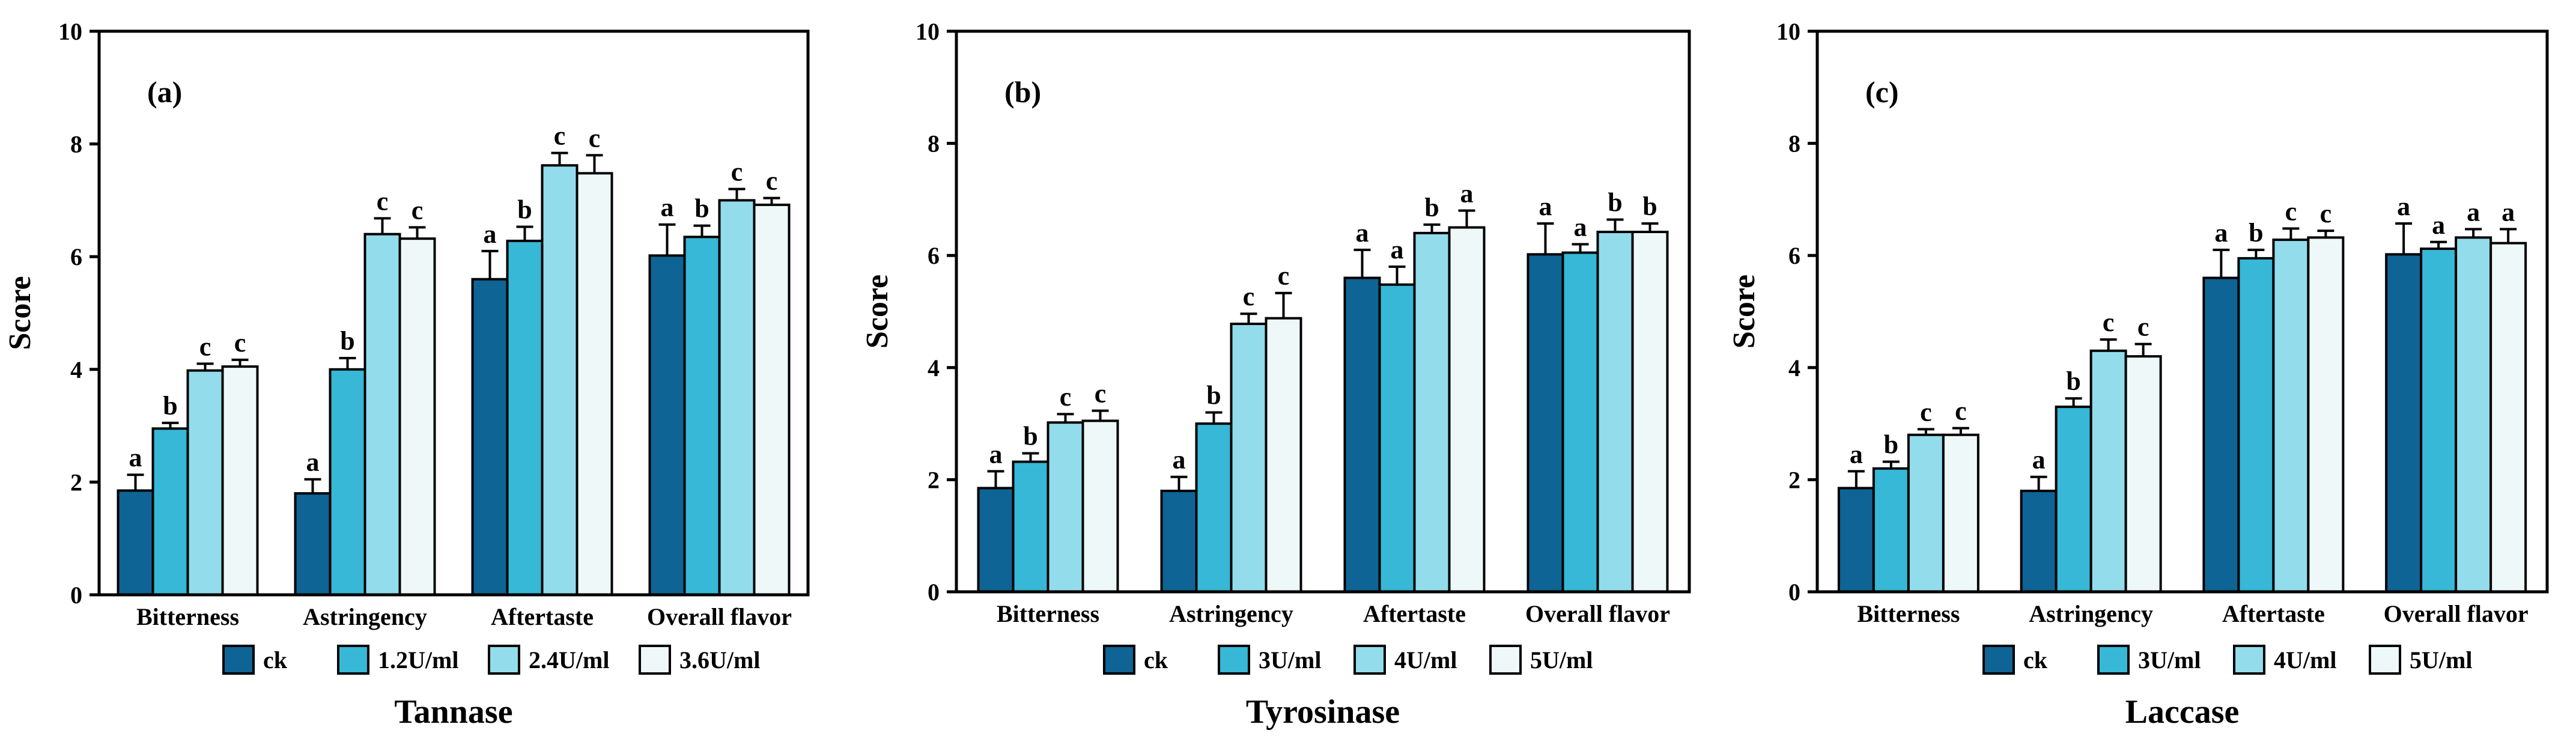 Image resolution: width=2576 pixels, height=739 pixels. Describe the element at coordinates (2035, 660) in the screenshot. I see `legend-label: ck` at that location.